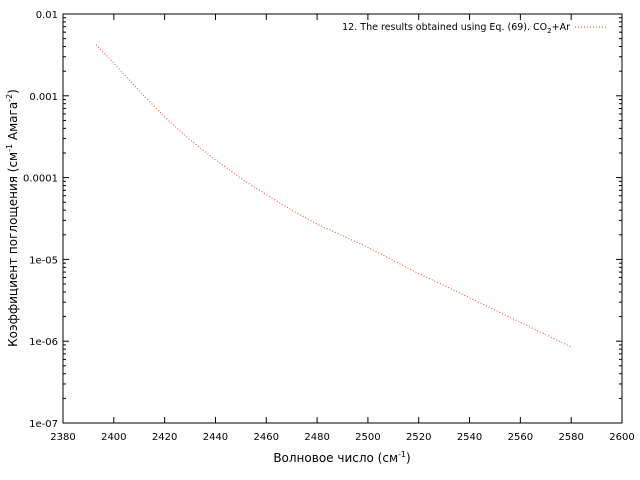  I want to click on x-tick-label: 2480, so click(316, 437).